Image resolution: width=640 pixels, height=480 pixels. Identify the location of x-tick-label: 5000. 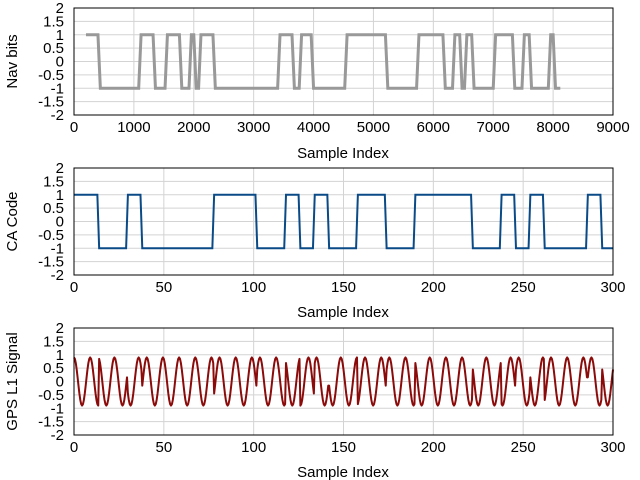
(373, 127).